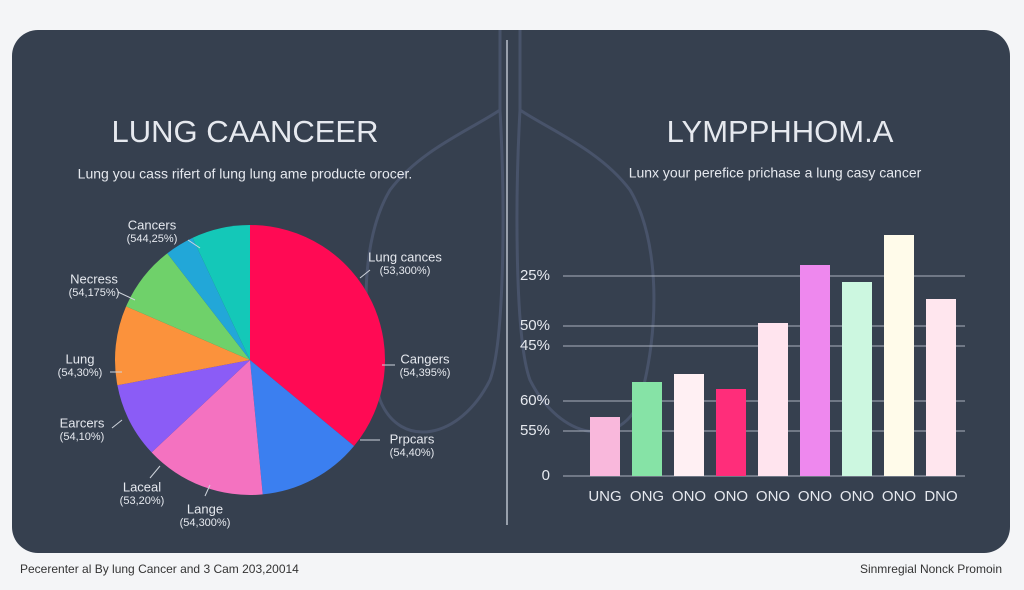 The width and height of the screenshot is (1024, 590). What do you see at coordinates (245, 131) in the screenshot?
I see `chart-title: LUNG CAANCEER` at bounding box center [245, 131].